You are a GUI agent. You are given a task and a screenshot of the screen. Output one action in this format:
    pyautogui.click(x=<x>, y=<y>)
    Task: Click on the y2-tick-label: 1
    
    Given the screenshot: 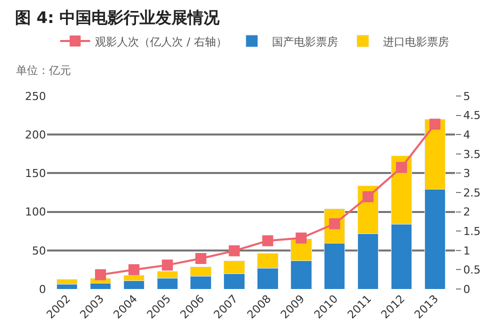 What is the action you would take?
    pyautogui.click(x=466, y=251)
    